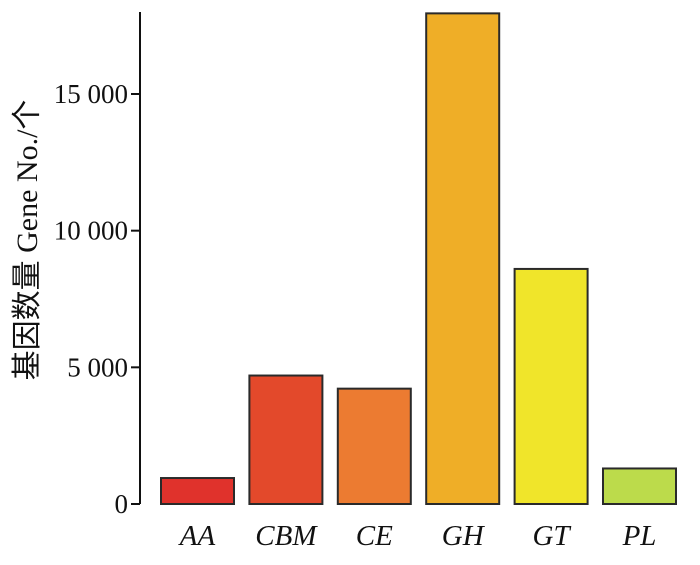 This screenshot has height=565, width=700. I want to click on bar-gt, so click(551, 386).